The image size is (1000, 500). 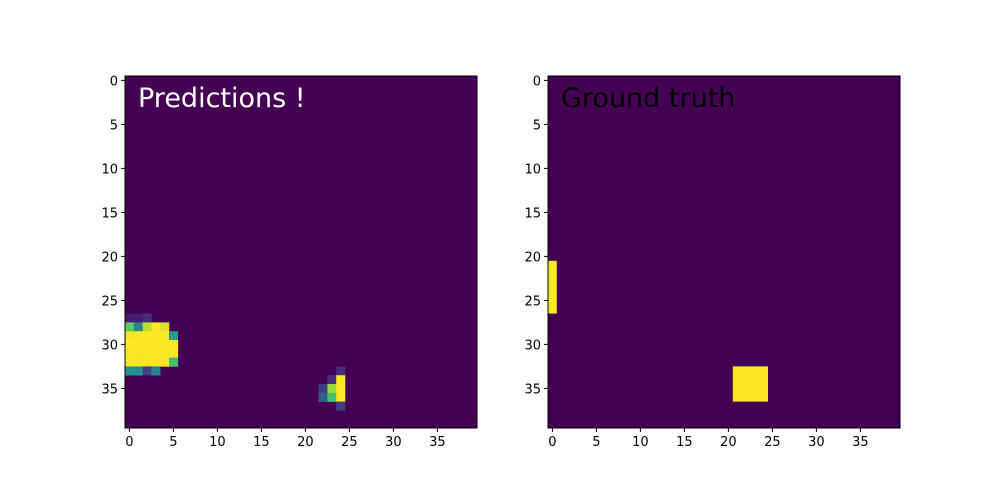 What do you see at coordinates (536, 235) in the screenshot?
I see `ground-truth-y-axis: 0 5 10 15 20 25 30 35` at bounding box center [536, 235].